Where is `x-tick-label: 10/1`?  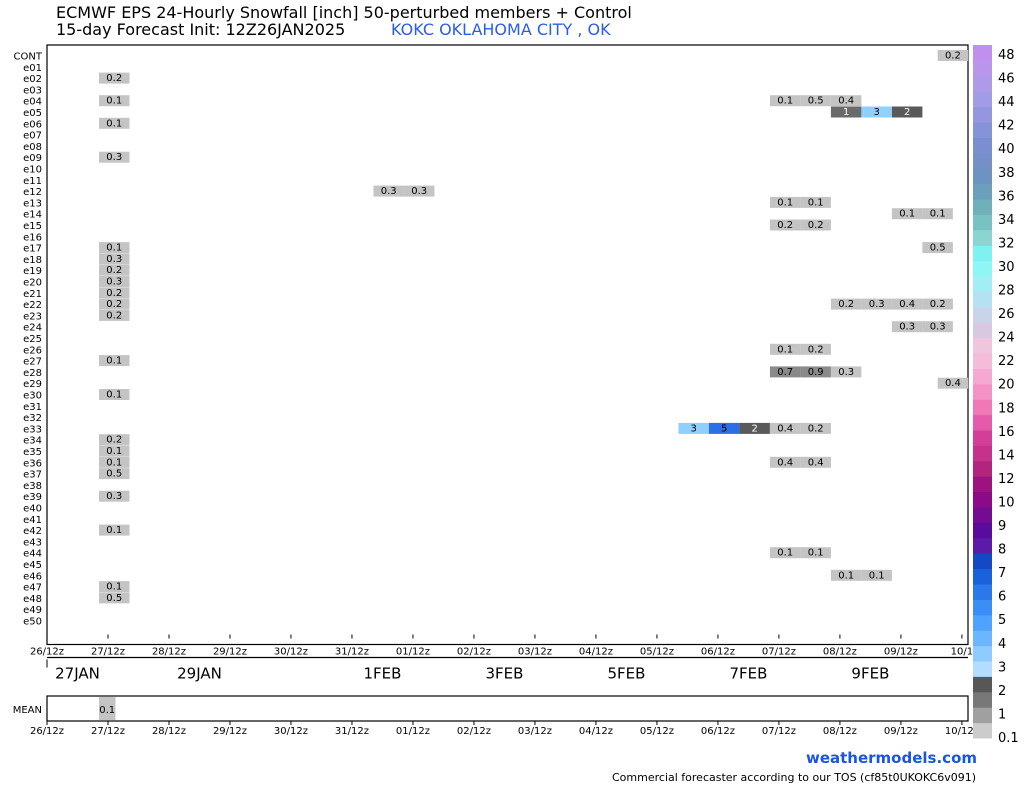
x-tick-label: 10/1 is located at coordinates (962, 652).